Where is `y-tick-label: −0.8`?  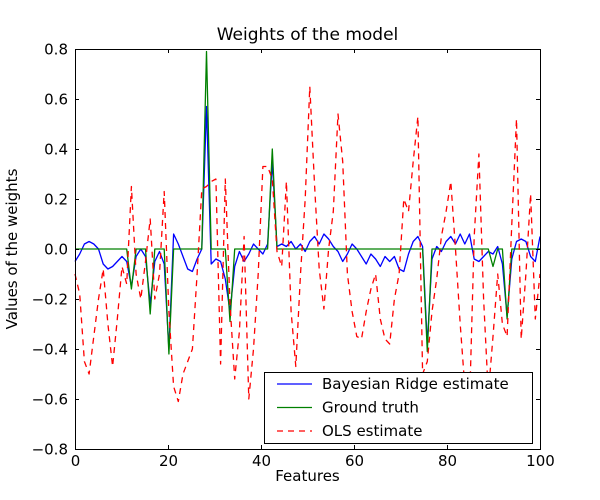 y-tick-label: −0.8 is located at coordinates (50, 450).